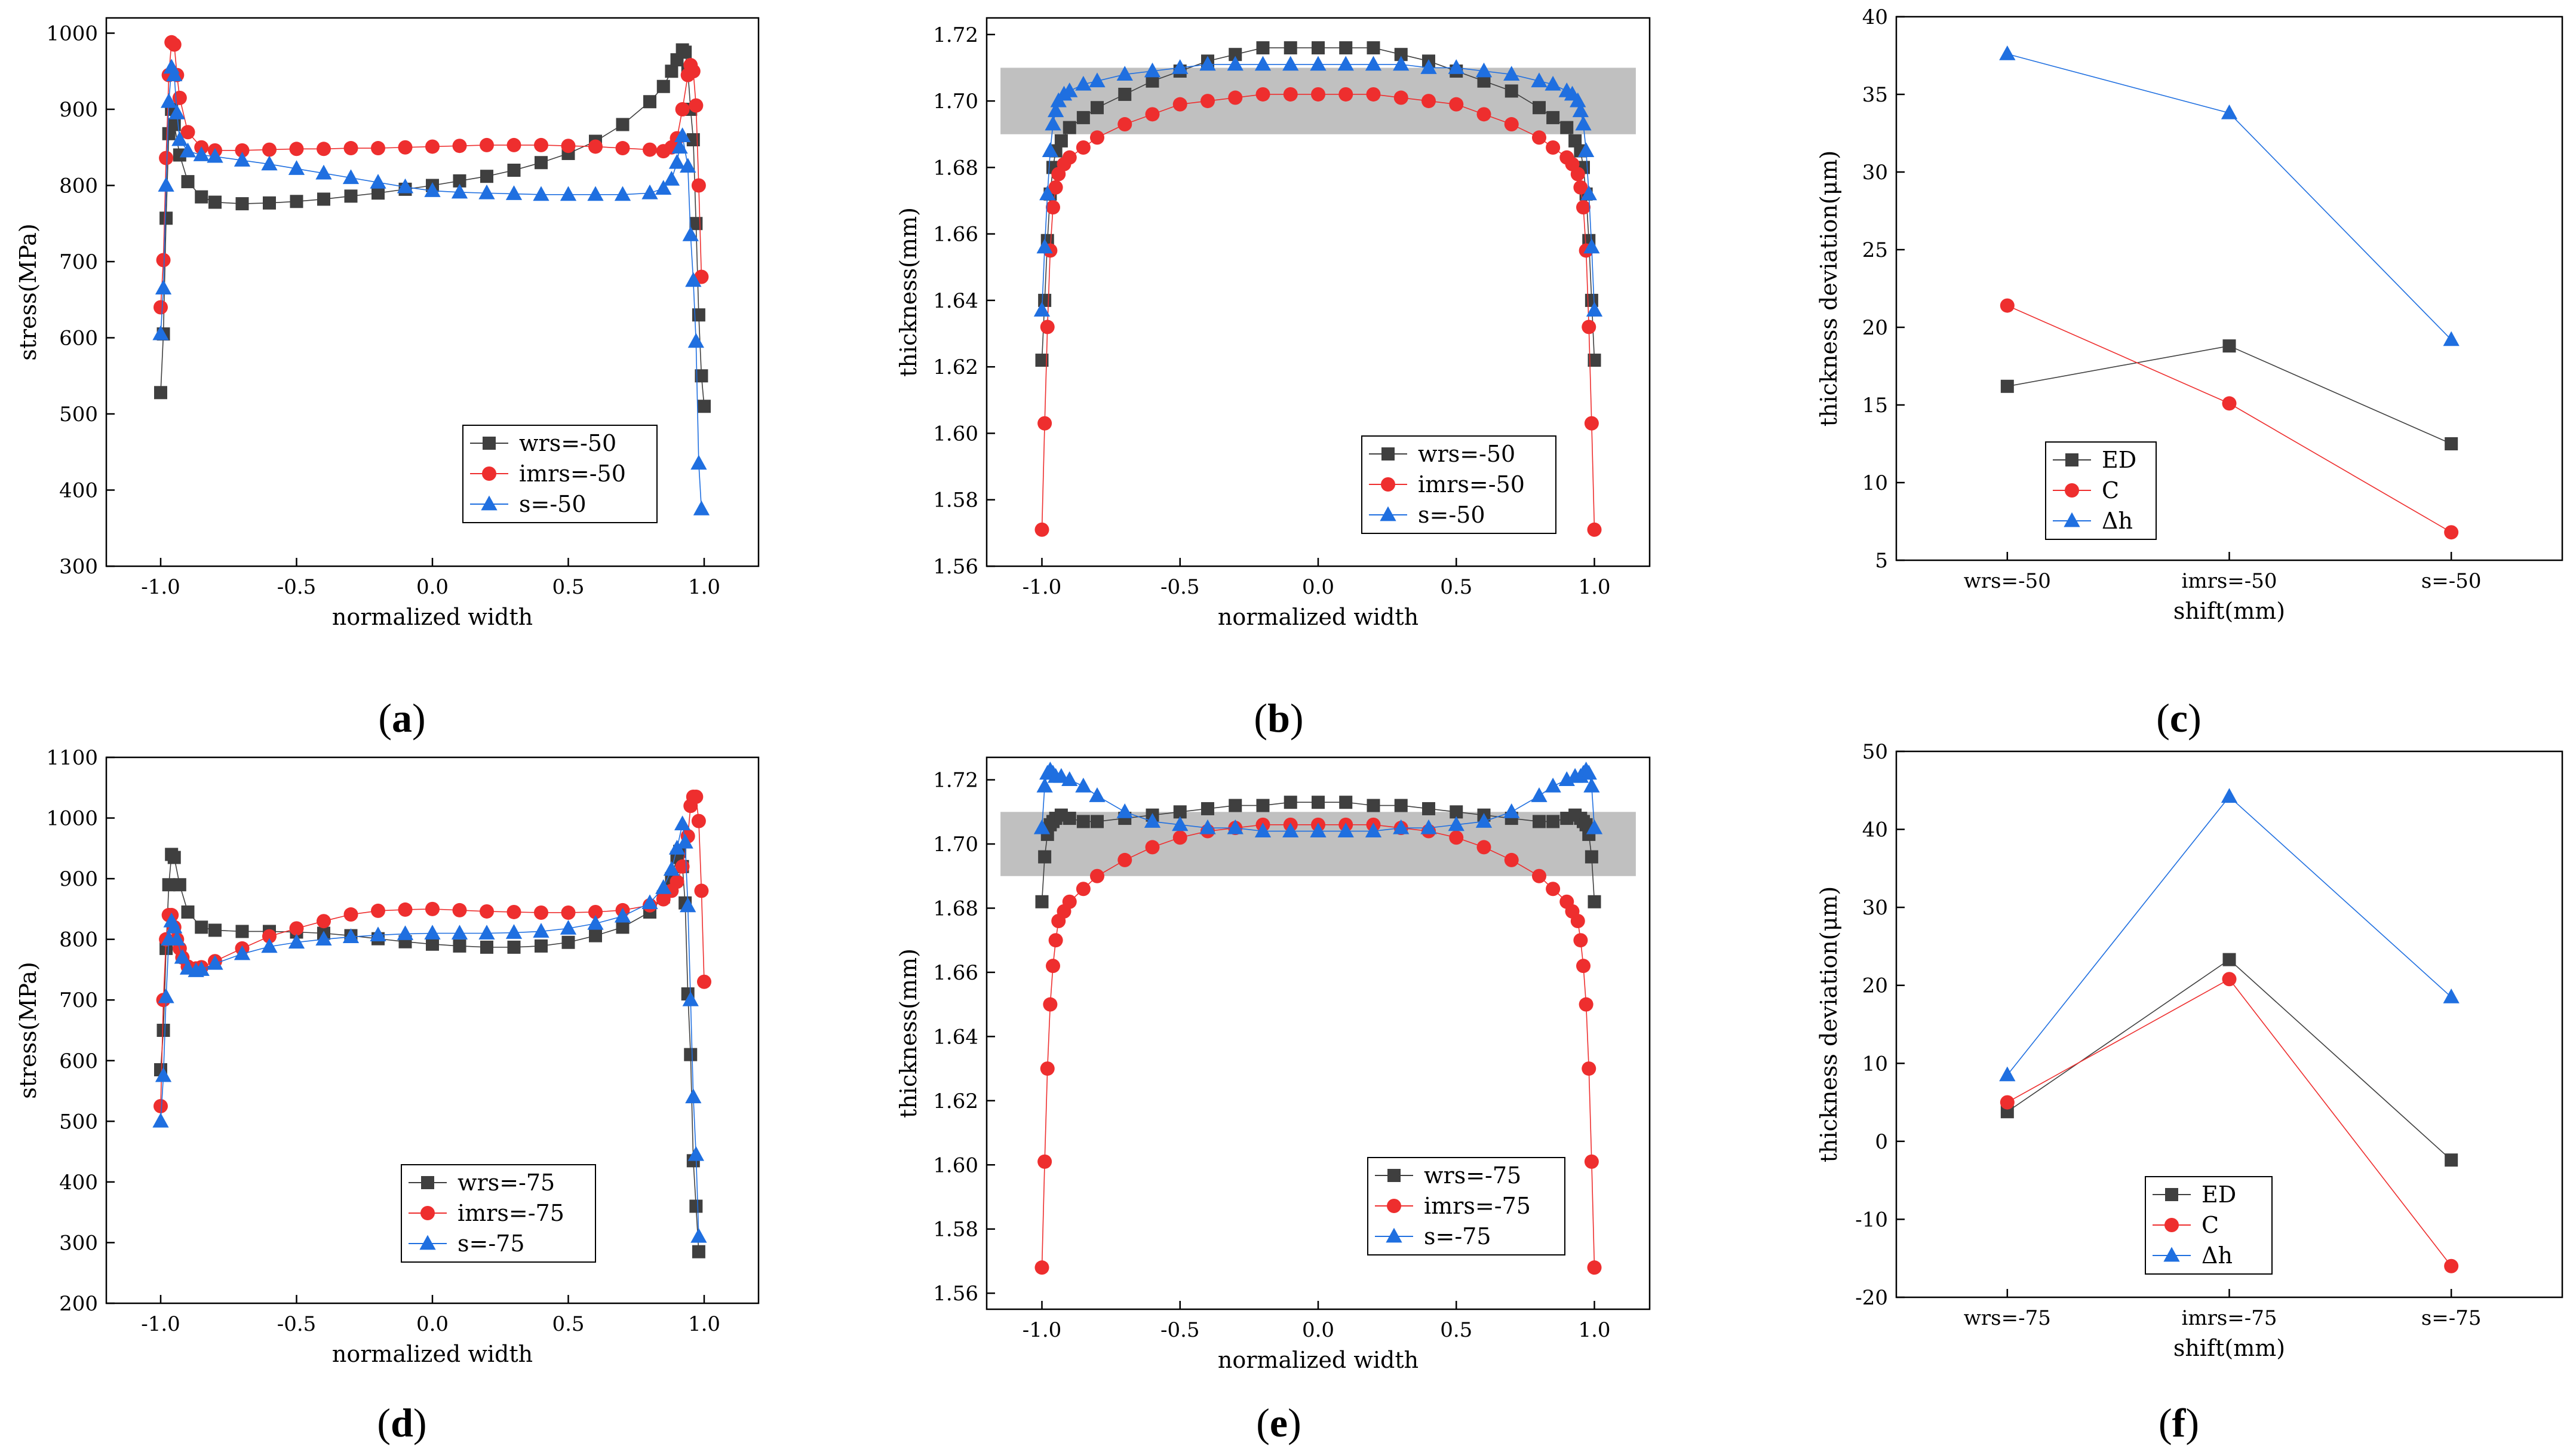 Image resolution: width=2576 pixels, height=1452 pixels. Describe the element at coordinates (1875, 406) in the screenshot. I see `y-tick-label: 15` at that location.